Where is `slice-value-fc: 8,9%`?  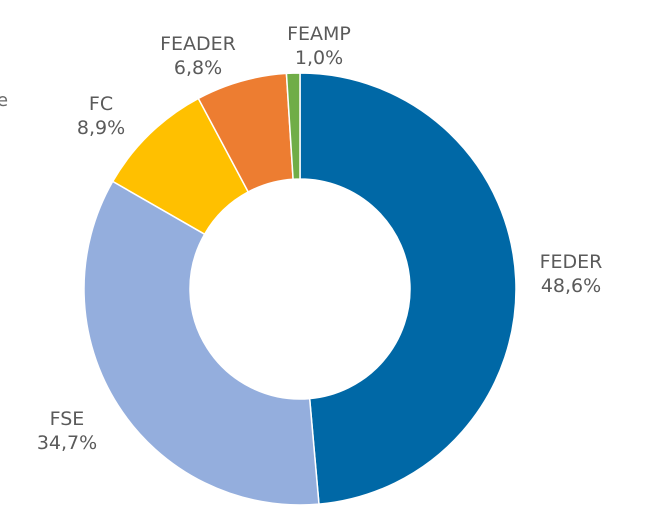 slice-value-fc: 8,9% is located at coordinates (101, 128).